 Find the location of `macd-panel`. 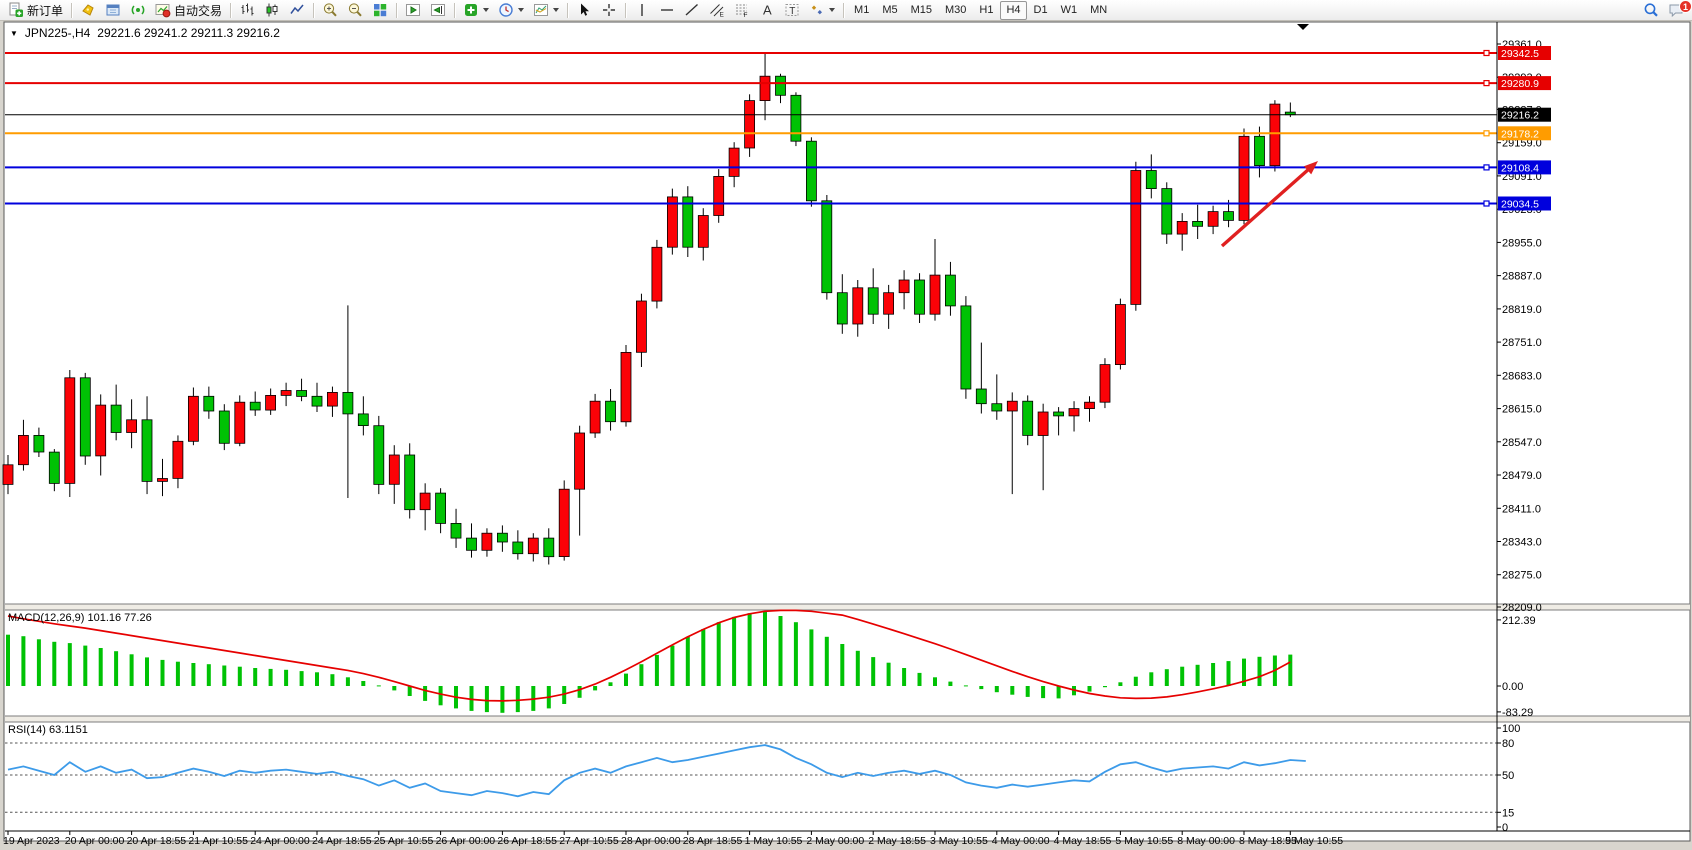

macd-panel is located at coordinates (649, 661).